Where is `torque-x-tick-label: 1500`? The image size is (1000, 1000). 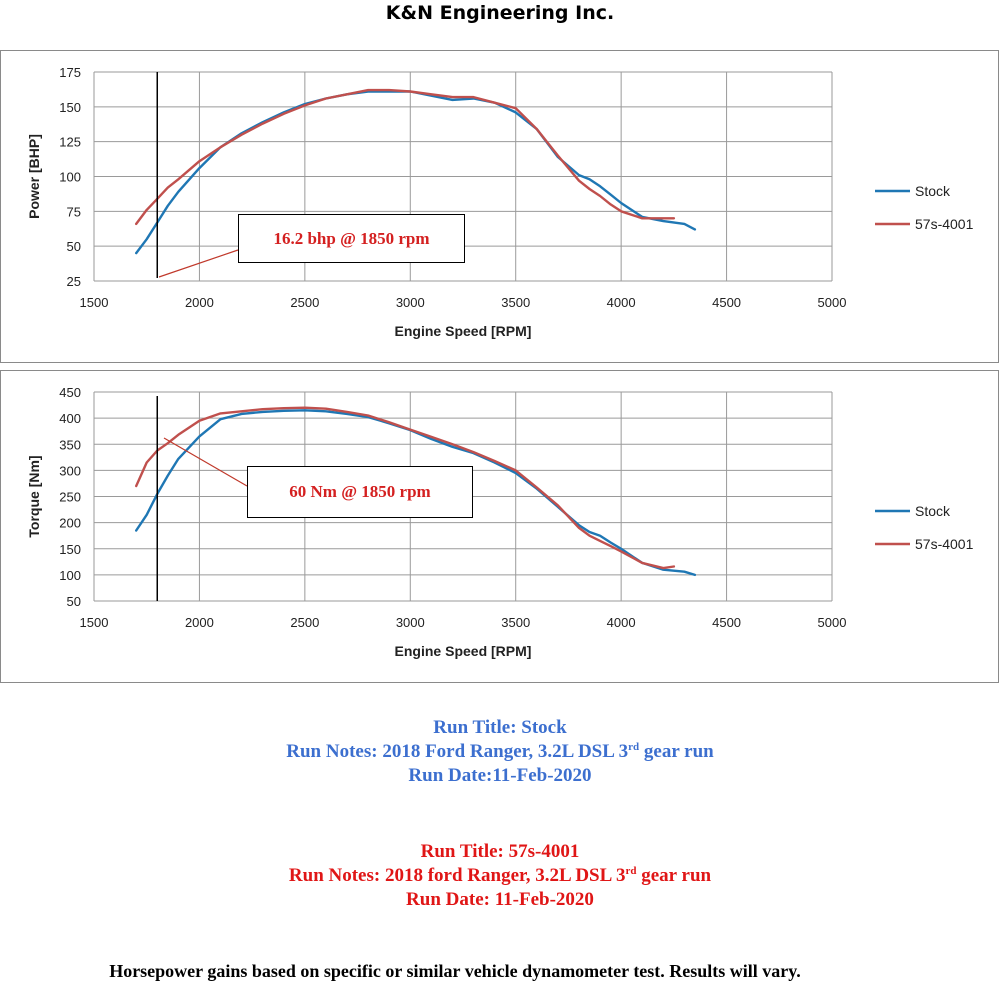 torque-x-tick-label: 1500 is located at coordinates (94, 622).